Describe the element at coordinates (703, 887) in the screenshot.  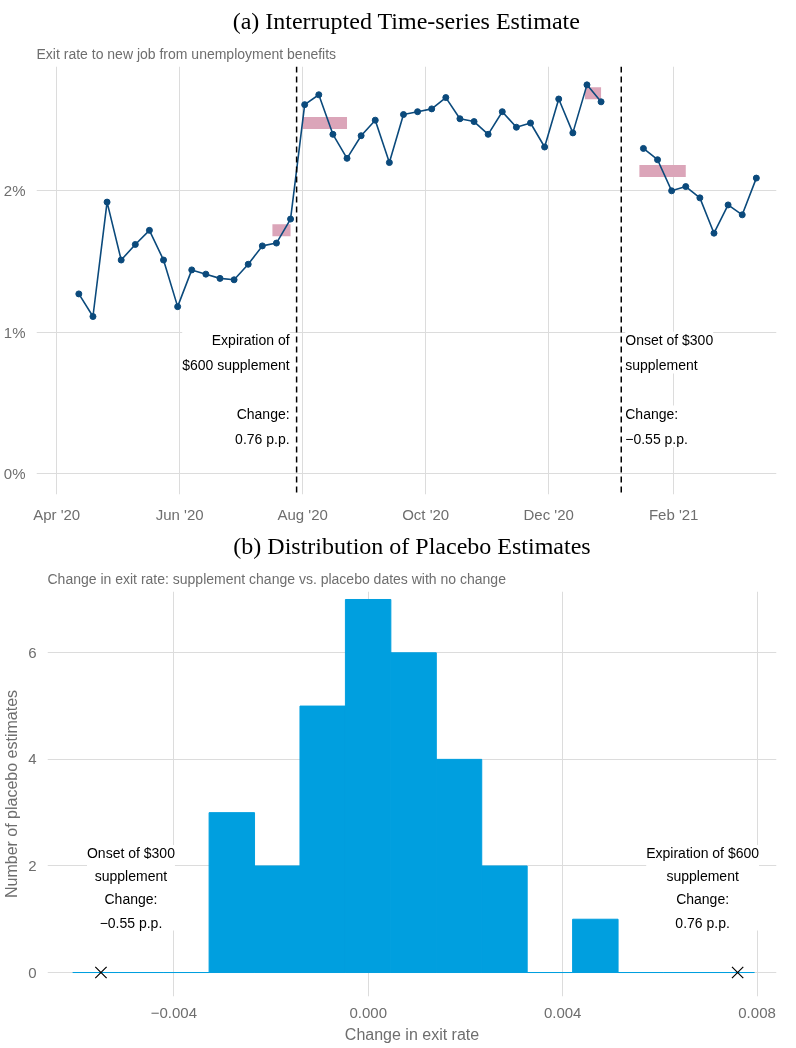
I see `annotation: Expiration of $600 supplement Change: 0.76 p.p.` at that location.